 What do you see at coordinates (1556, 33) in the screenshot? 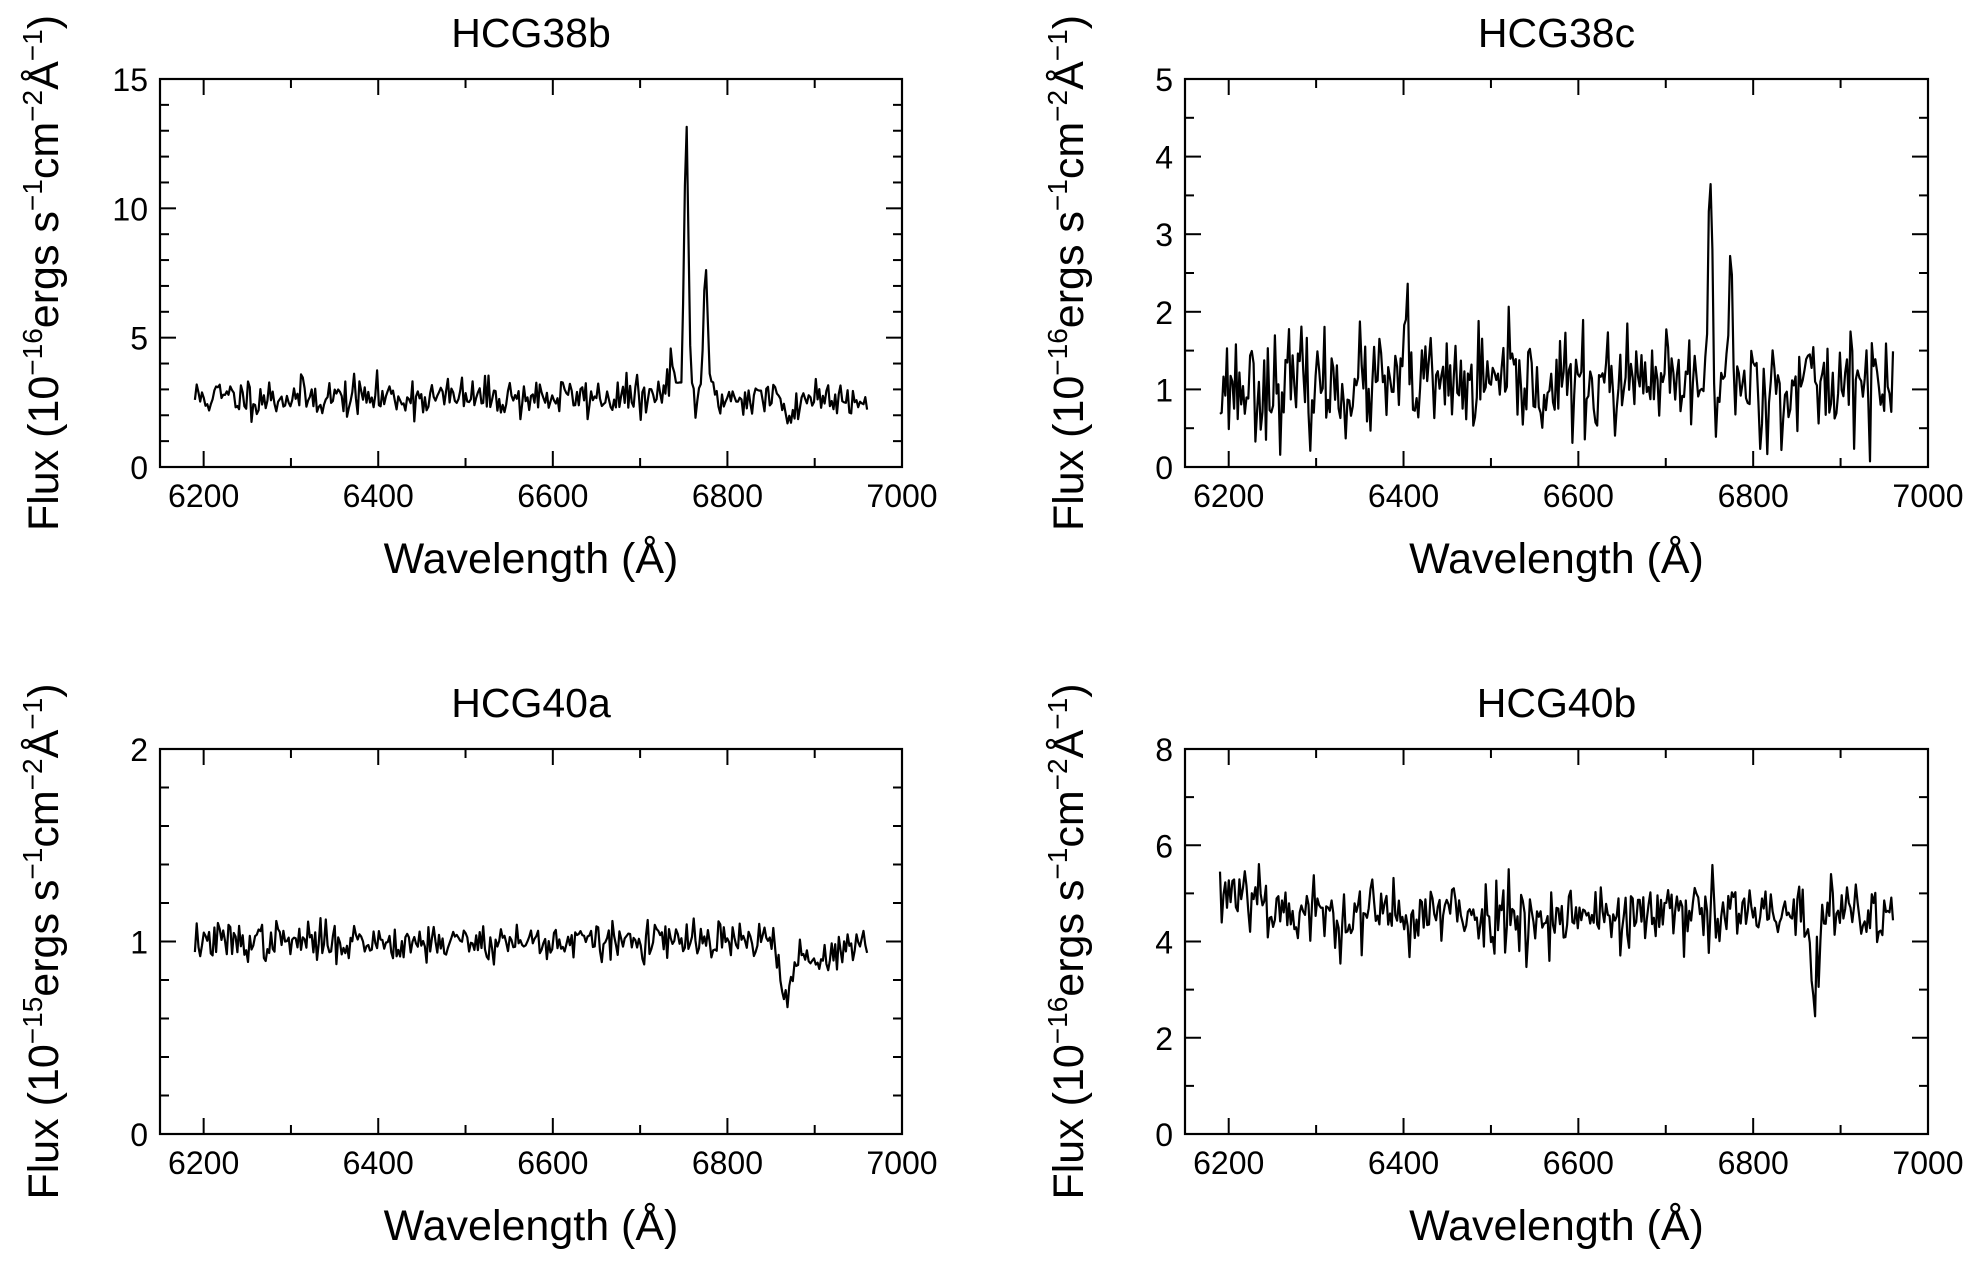
I see `chart-title: HCG38c` at bounding box center [1556, 33].